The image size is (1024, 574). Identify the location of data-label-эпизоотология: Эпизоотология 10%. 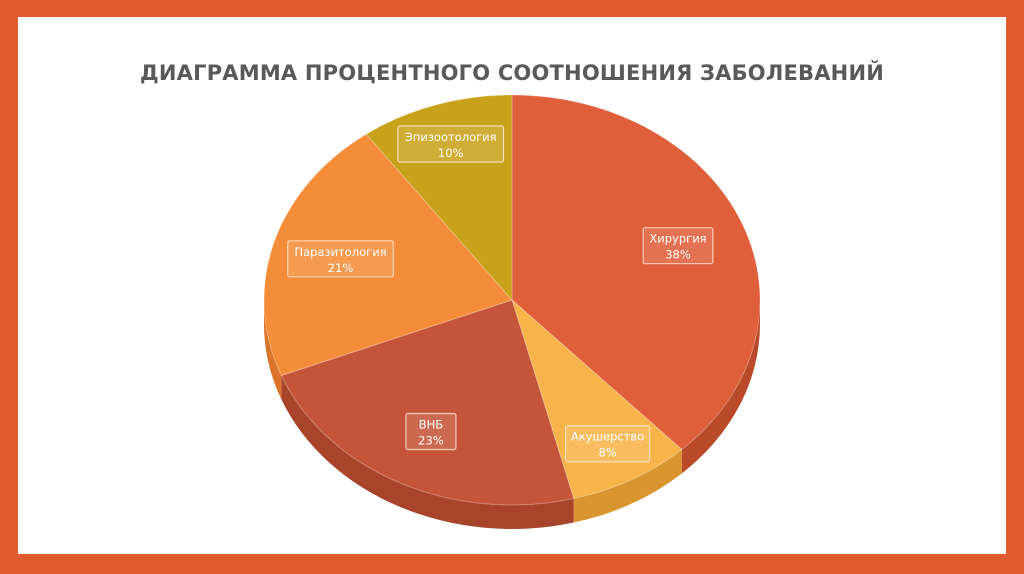
(451, 144).